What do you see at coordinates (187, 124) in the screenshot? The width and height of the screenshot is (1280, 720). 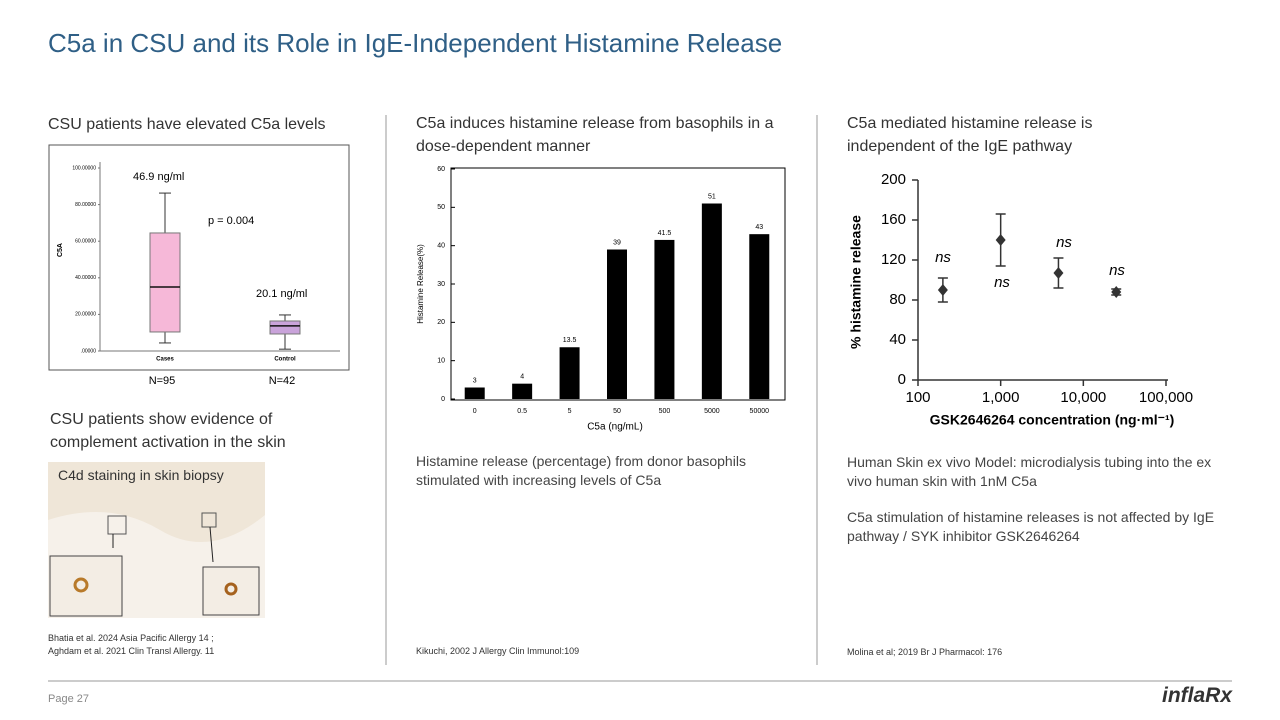 I see `heading: CSU patients have elevated C5a levels` at bounding box center [187, 124].